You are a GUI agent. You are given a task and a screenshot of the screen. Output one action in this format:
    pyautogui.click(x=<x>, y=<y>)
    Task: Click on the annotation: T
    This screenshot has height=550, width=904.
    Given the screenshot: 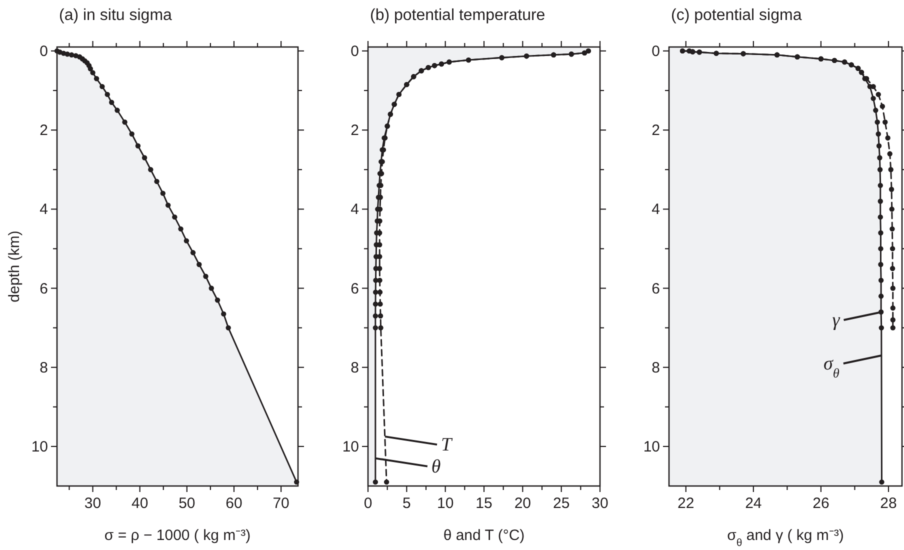 What is the action you would take?
    pyautogui.click(x=447, y=445)
    